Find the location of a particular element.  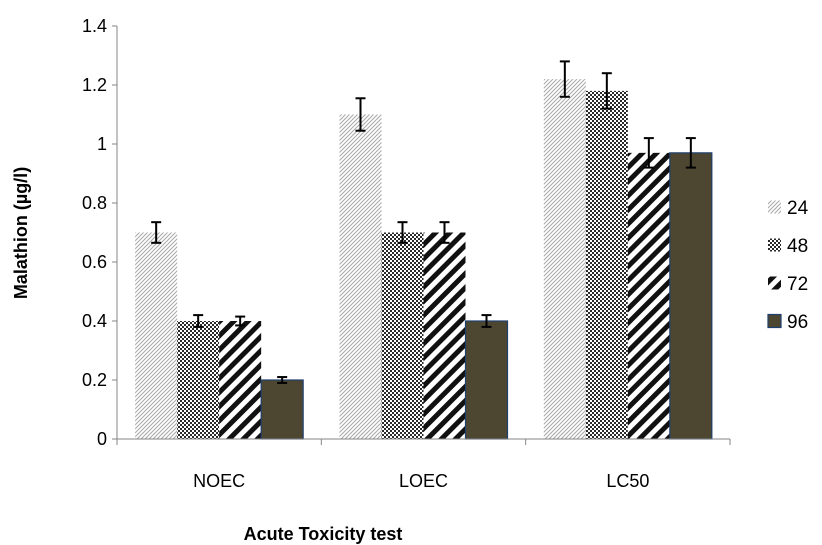

bar-96-LC50 is located at coordinates (691, 296).